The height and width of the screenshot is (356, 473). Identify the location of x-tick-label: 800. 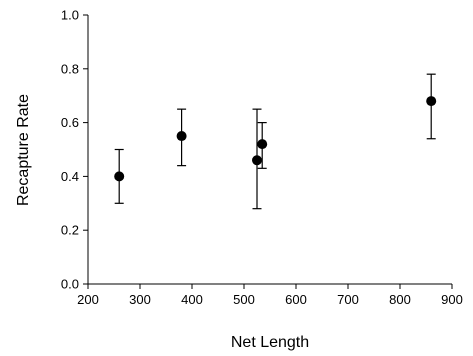
(400, 299).